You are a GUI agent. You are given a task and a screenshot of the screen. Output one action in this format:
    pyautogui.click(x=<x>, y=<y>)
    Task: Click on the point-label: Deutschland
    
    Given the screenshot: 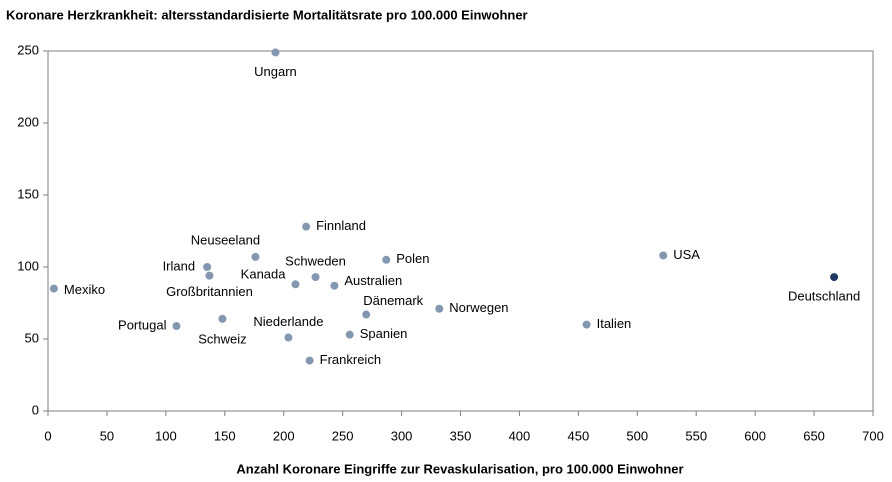 What is the action you would take?
    pyautogui.click(x=824, y=296)
    